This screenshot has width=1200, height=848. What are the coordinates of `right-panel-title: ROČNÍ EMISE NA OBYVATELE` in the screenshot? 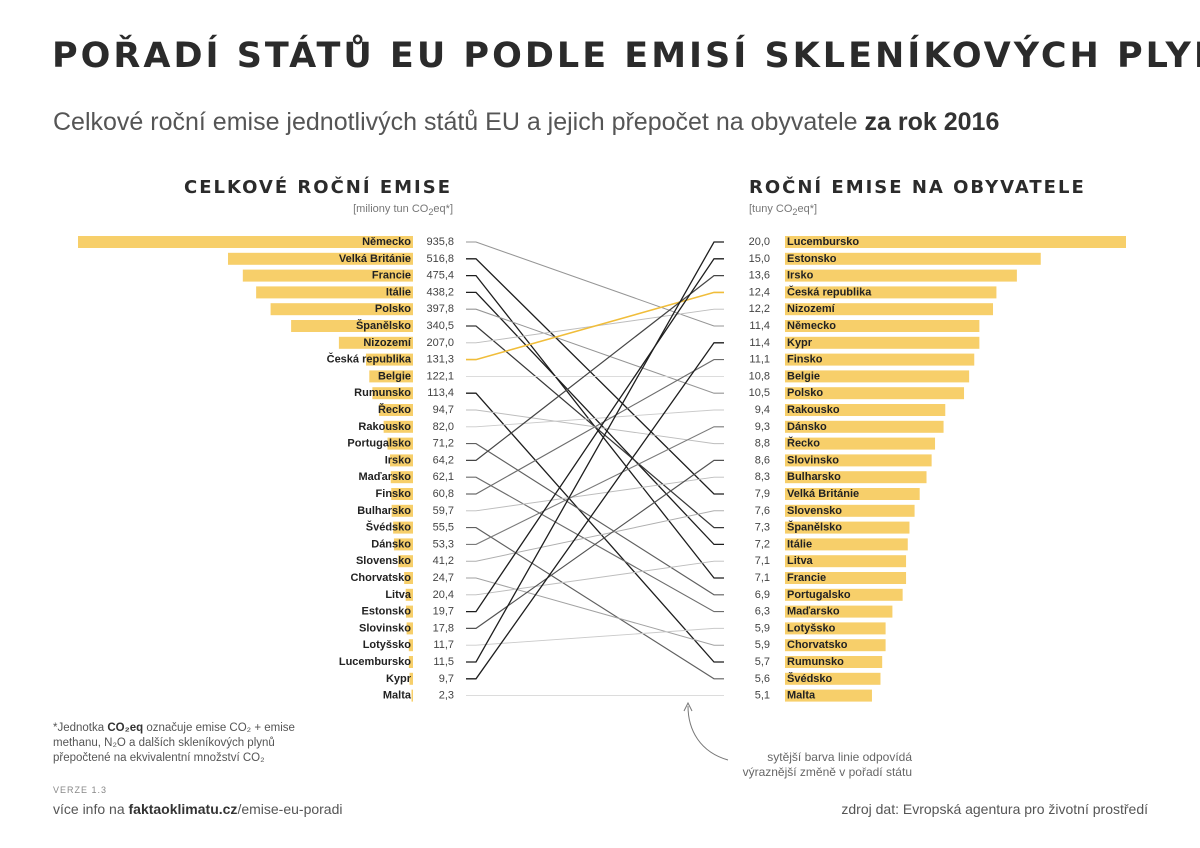 It's located at (917, 187).